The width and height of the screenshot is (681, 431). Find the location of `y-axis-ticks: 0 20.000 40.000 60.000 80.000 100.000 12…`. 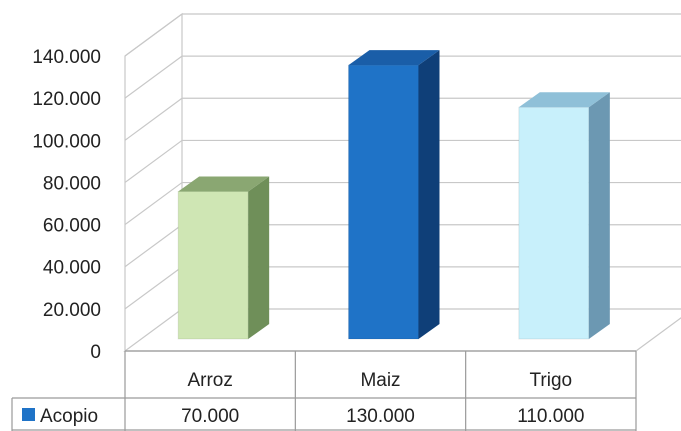

y-axis-ticks: 0 20.000 40.000 60.000 80.000 100.000 12… is located at coordinates (66, 205).